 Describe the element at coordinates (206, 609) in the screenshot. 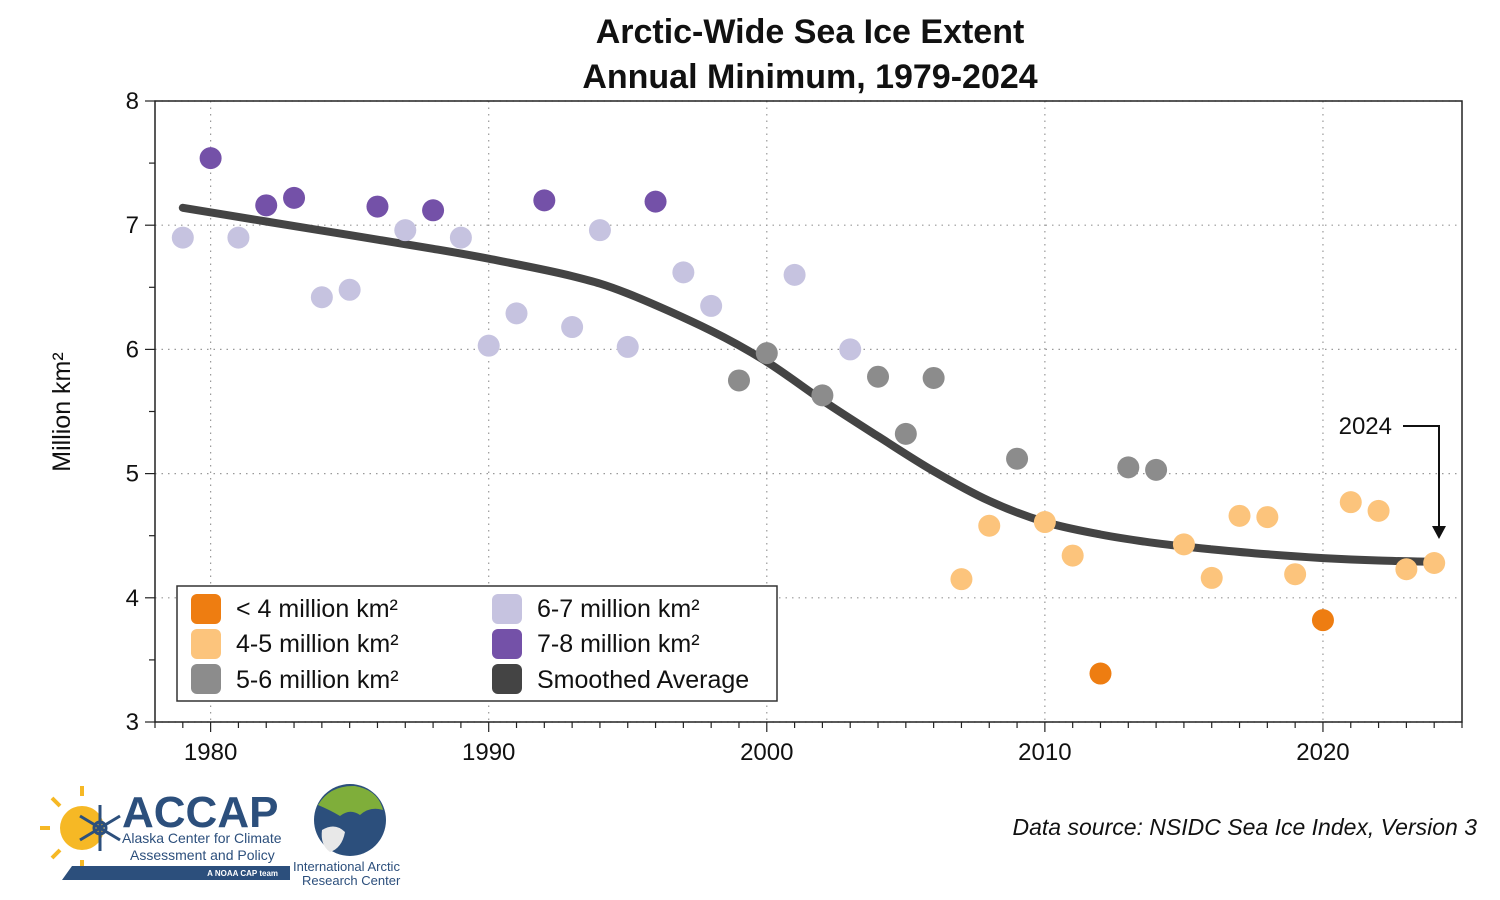

I see `legend-swatch-lt4` at that location.